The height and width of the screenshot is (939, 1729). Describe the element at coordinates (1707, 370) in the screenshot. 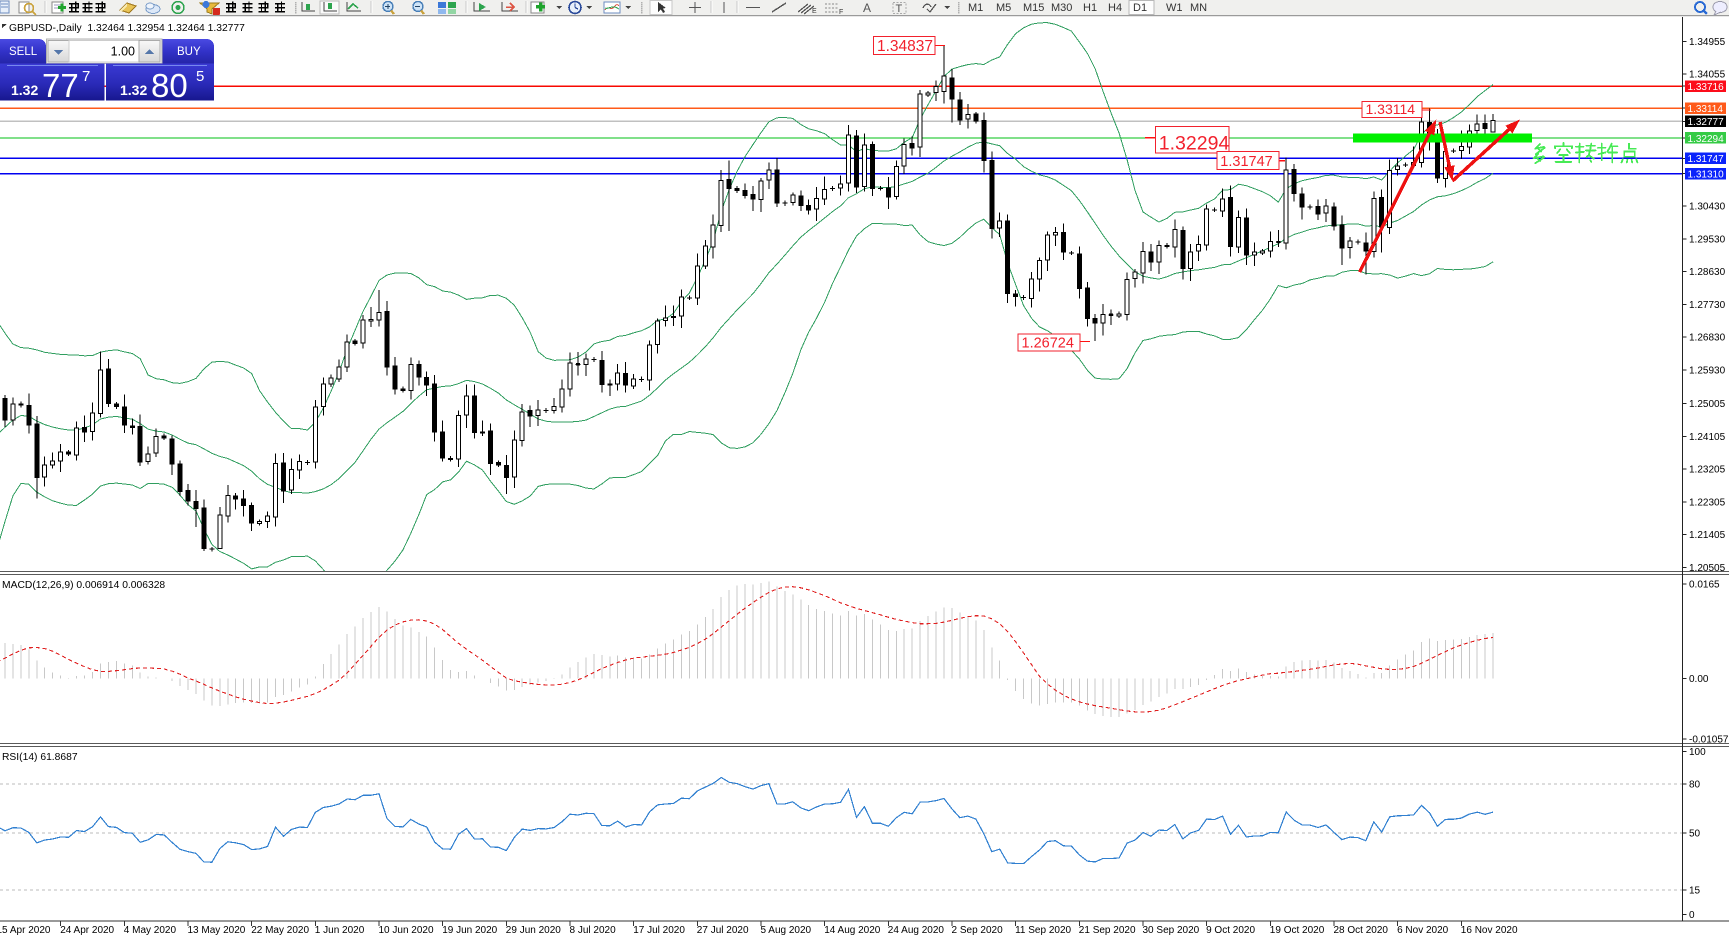

I see `svg-text: 1.25930` at that location.